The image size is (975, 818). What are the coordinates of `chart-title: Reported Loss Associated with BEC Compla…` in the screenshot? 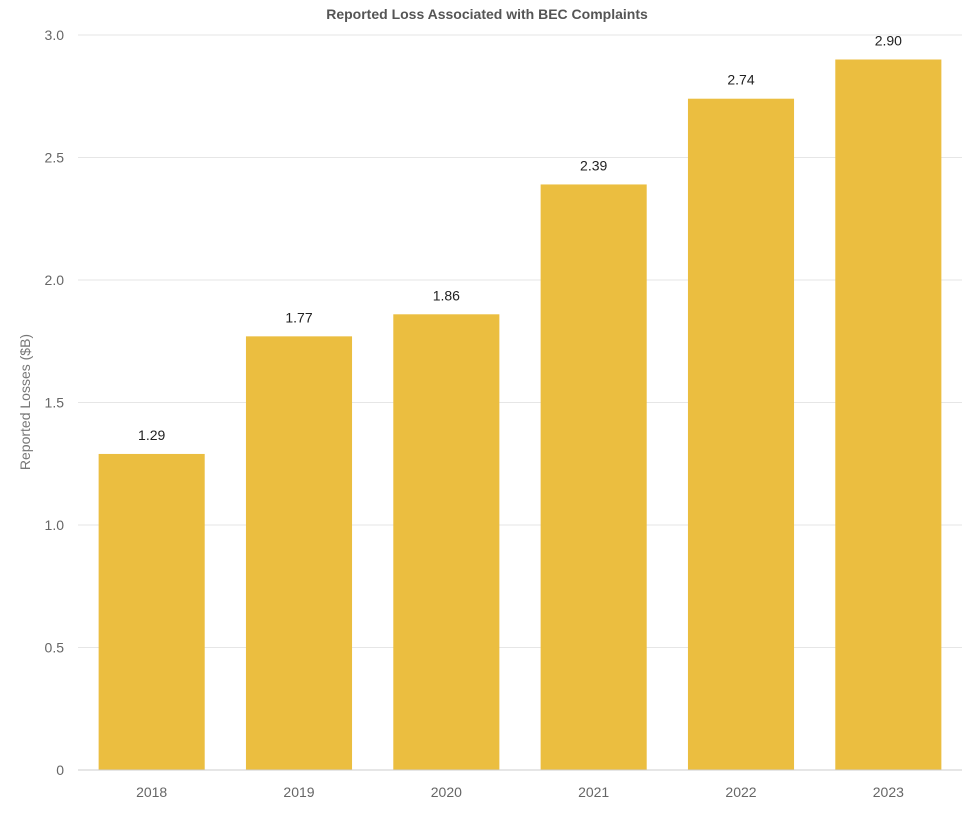 It's located at (487, 14).